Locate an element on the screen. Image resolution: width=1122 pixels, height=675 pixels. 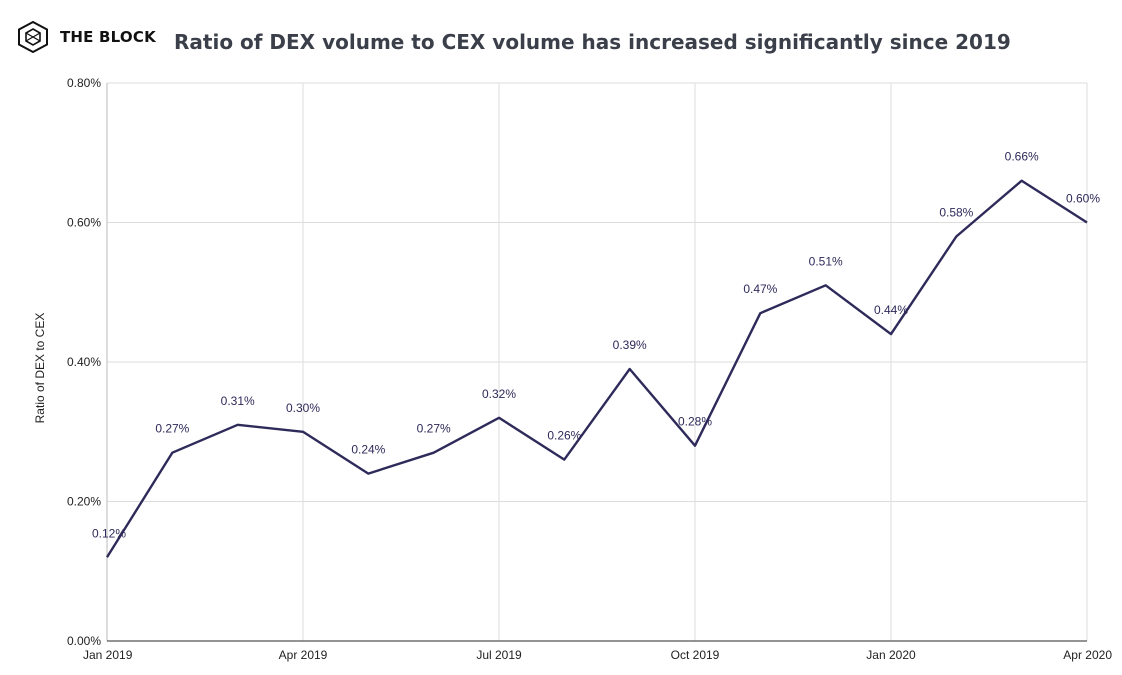
data-label: 0.47% is located at coordinates (760, 289).